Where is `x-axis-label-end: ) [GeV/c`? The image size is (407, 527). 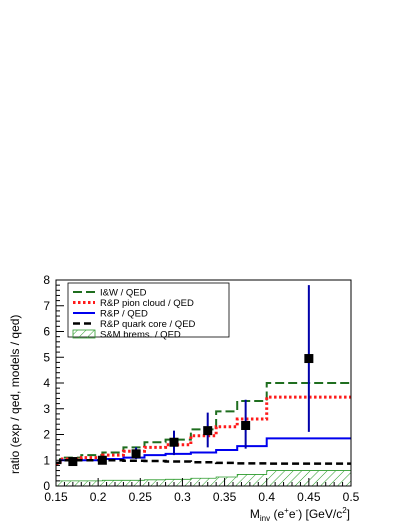 x-axis-label-end: ) [GeV/c is located at coordinates (320, 514).